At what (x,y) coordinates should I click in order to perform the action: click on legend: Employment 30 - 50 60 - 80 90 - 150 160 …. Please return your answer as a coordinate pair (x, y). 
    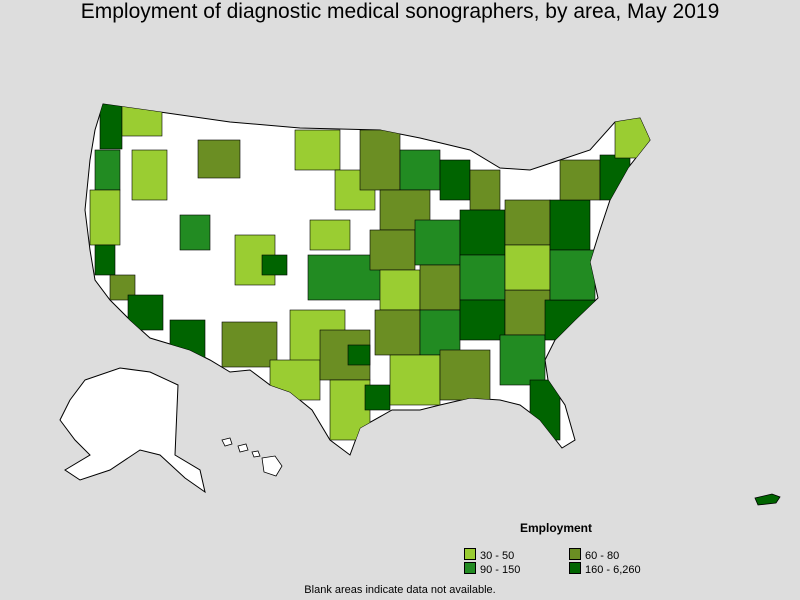
    Looking at the image, I should click on (562, 551).